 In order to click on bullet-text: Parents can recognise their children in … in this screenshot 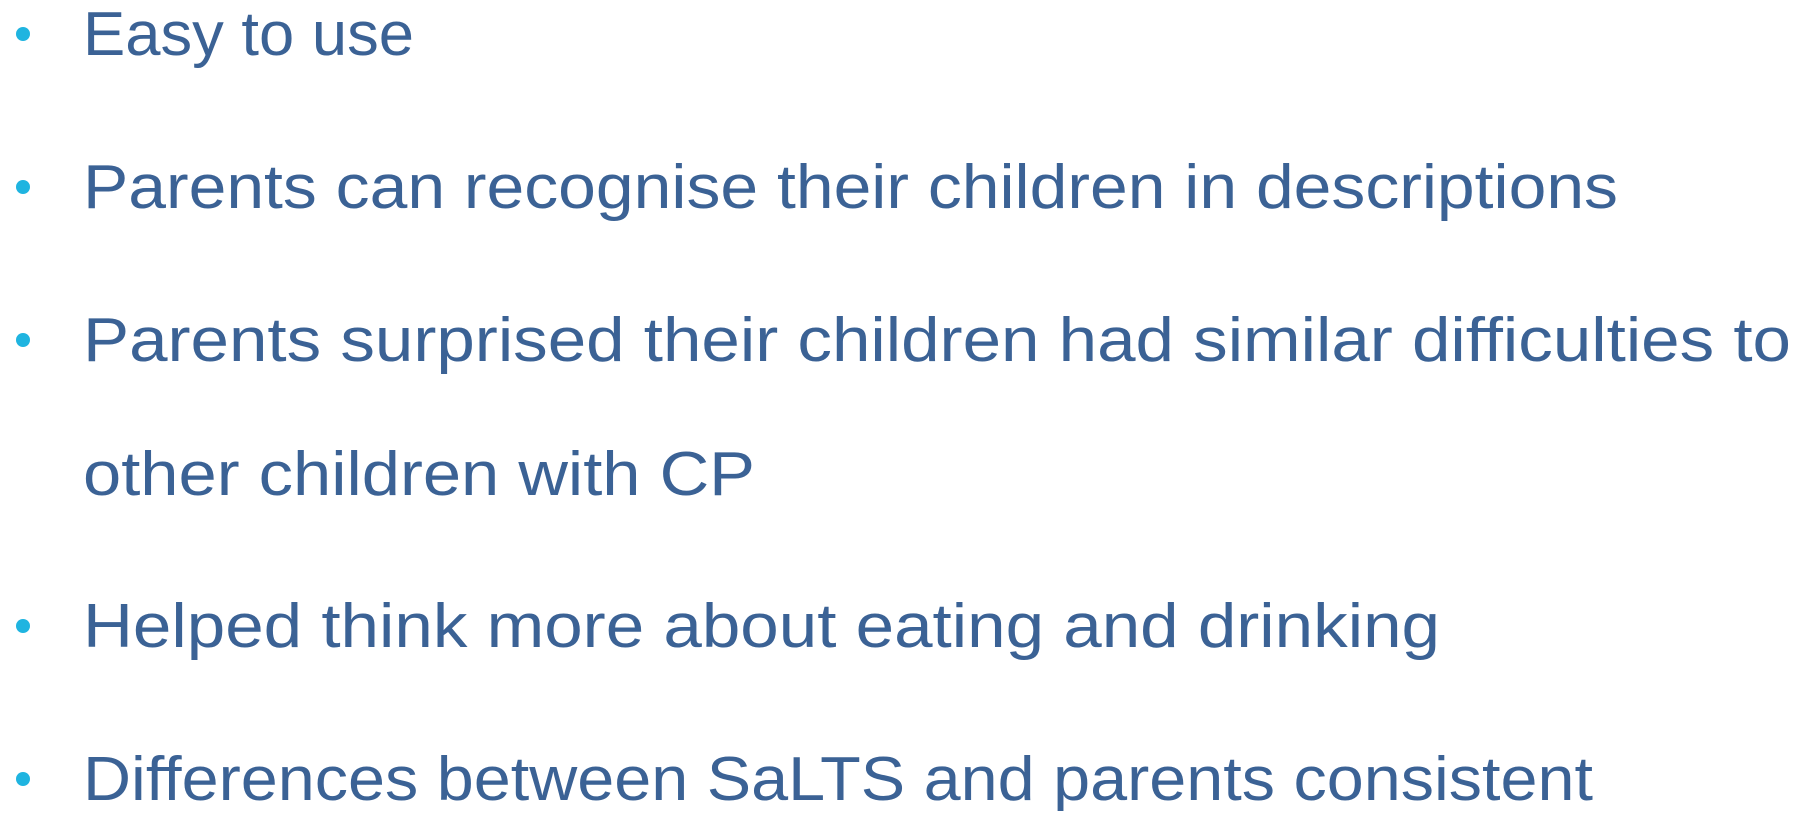, I will do `click(850, 187)`.